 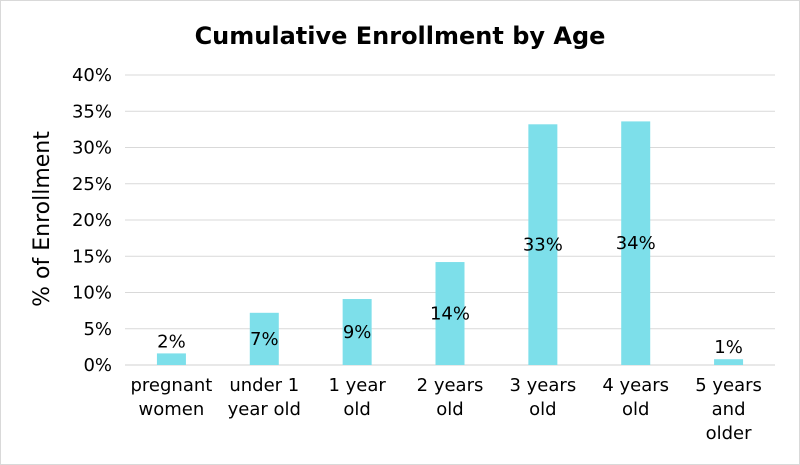 What do you see at coordinates (264, 397) in the screenshot?
I see `x-category-label: under 1 year old` at bounding box center [264, 397].